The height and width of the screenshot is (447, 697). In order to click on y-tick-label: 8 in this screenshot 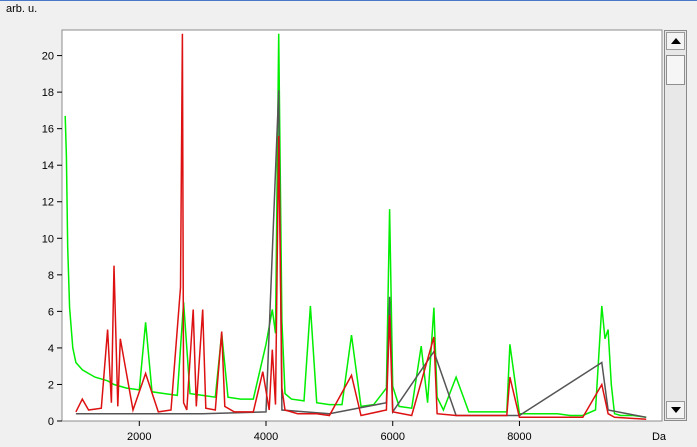, I will do `click(51, 276)`.